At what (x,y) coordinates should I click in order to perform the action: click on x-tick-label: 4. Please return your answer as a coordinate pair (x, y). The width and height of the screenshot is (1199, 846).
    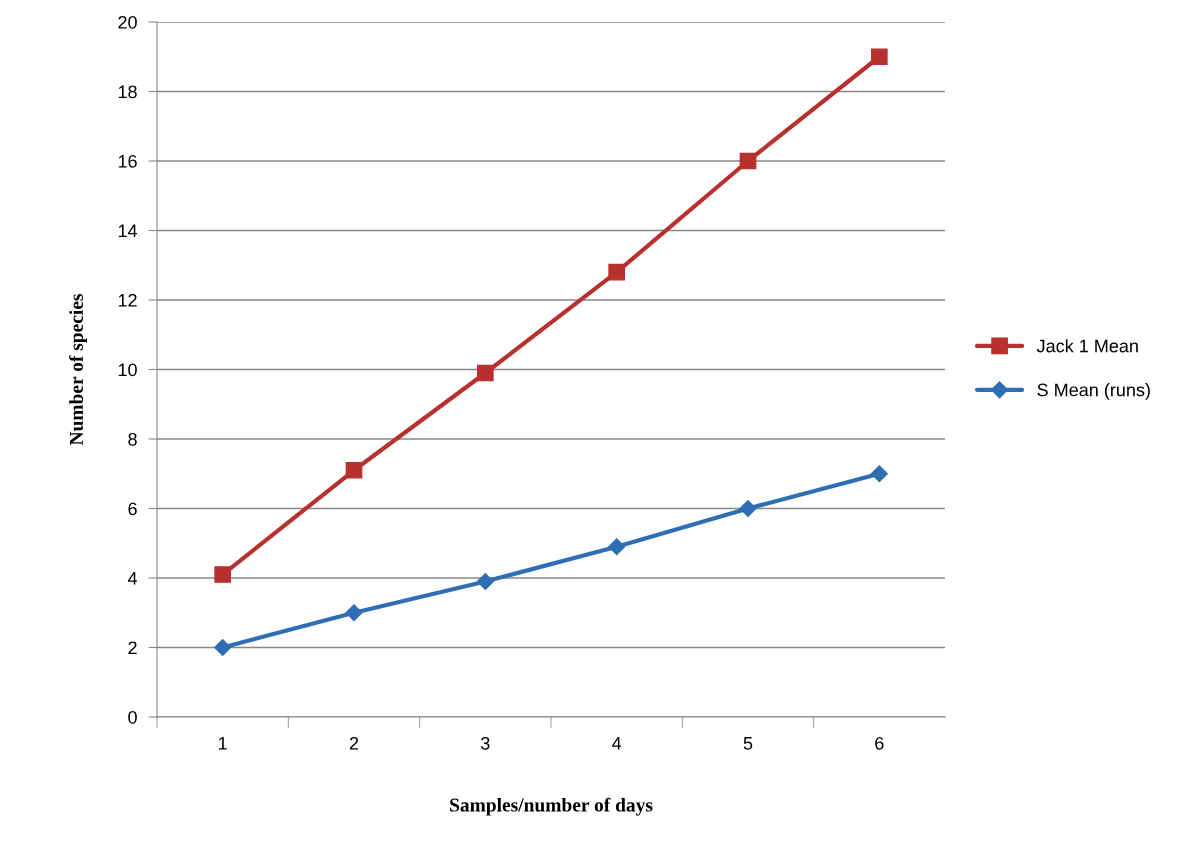
    Looking at the image, I should click on (617, 743).